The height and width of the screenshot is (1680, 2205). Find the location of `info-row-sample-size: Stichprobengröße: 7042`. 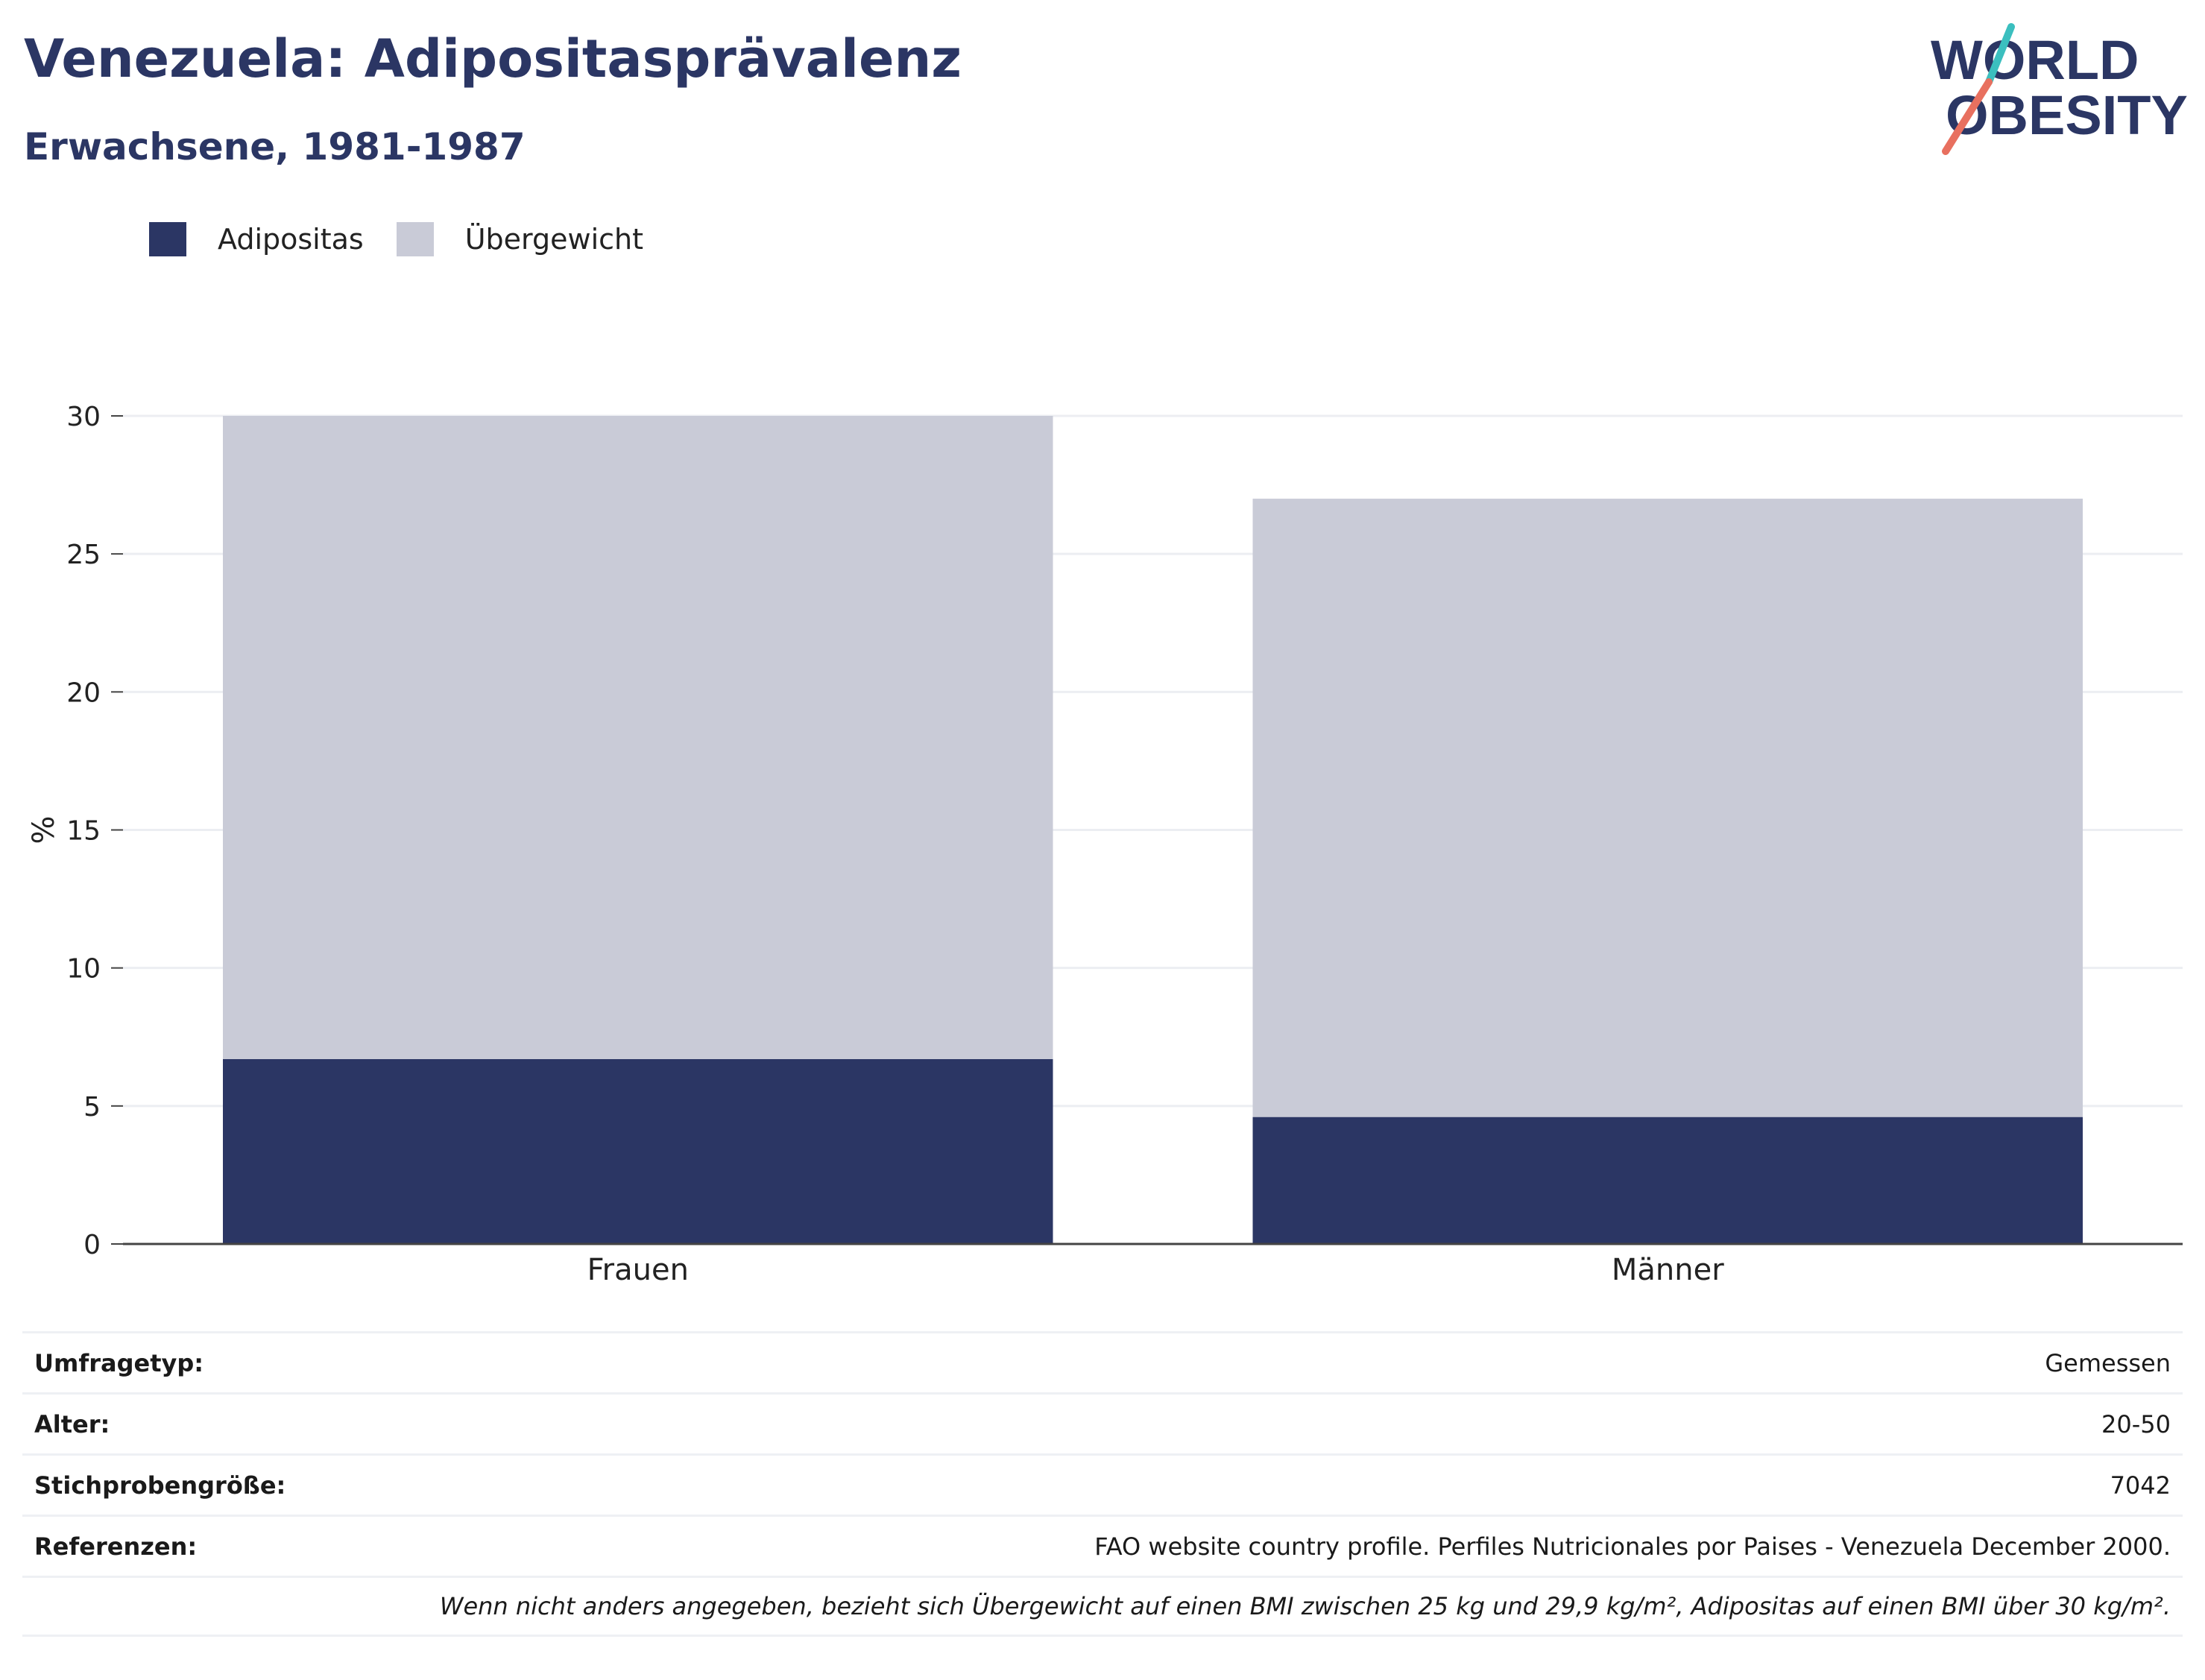

info-row-sample-size: Stichprobengröße: 7042 is located at coordinates (1102, 1484).